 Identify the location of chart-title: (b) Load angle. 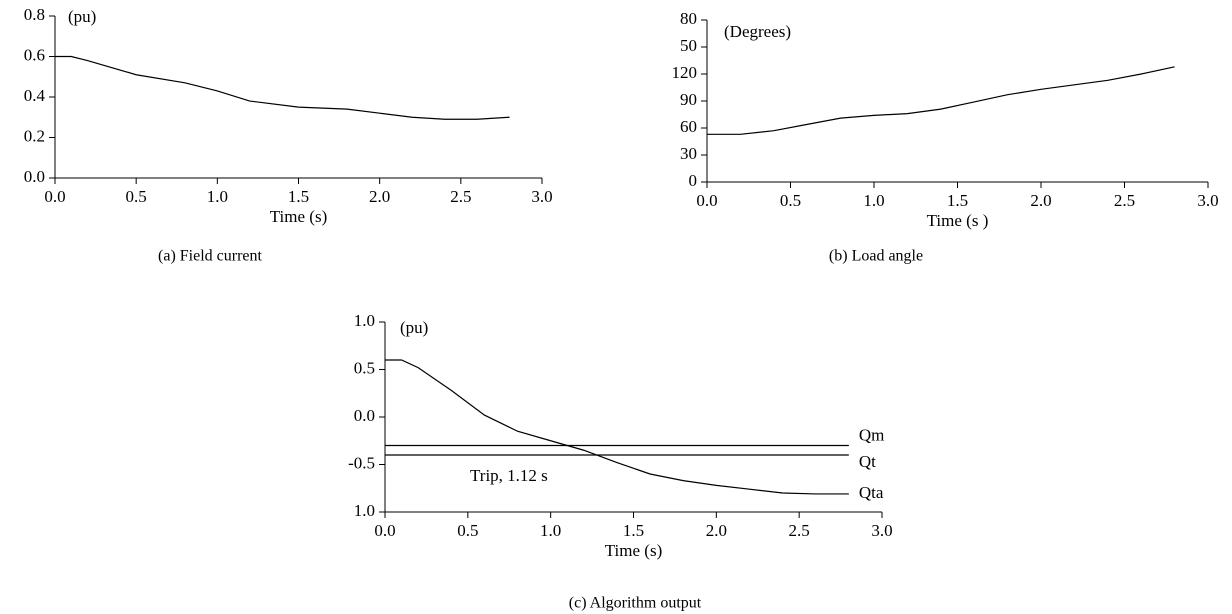
(876, 256).